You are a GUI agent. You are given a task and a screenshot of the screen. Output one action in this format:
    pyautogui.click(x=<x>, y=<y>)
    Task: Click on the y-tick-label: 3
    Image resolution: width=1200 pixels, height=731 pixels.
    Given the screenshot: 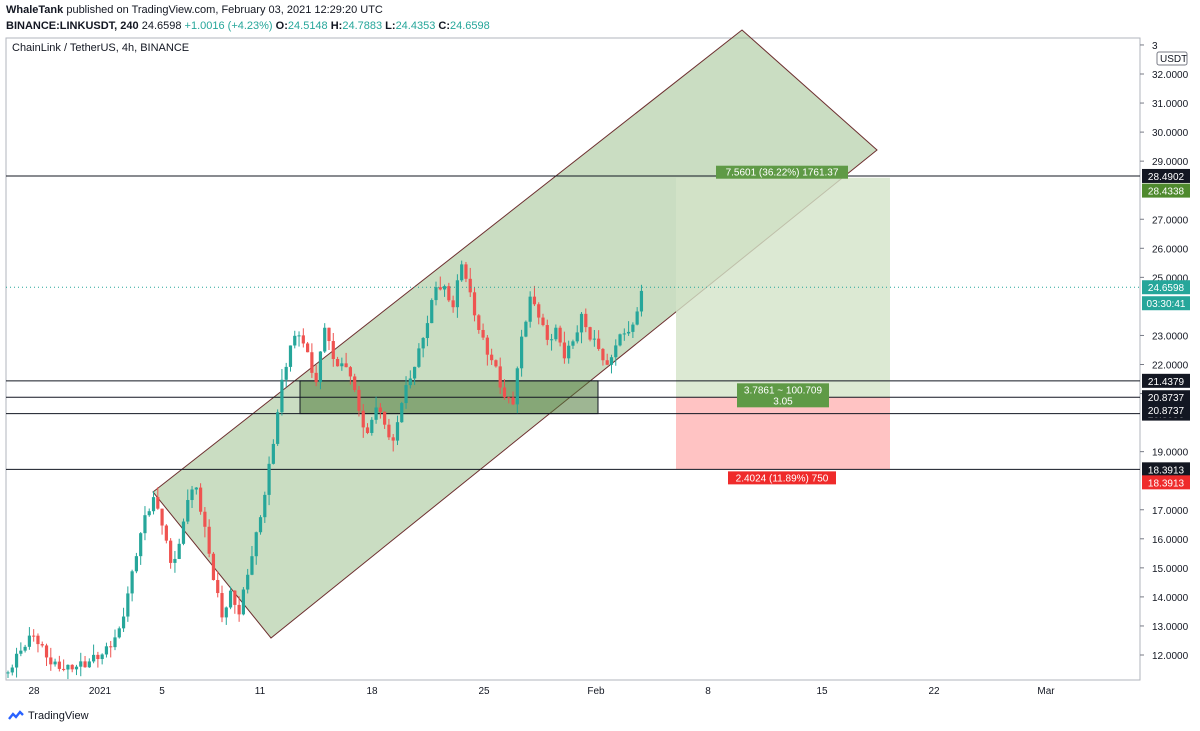 What is the action you would take?
    pyautogui.click(x=1155, y=46)
    